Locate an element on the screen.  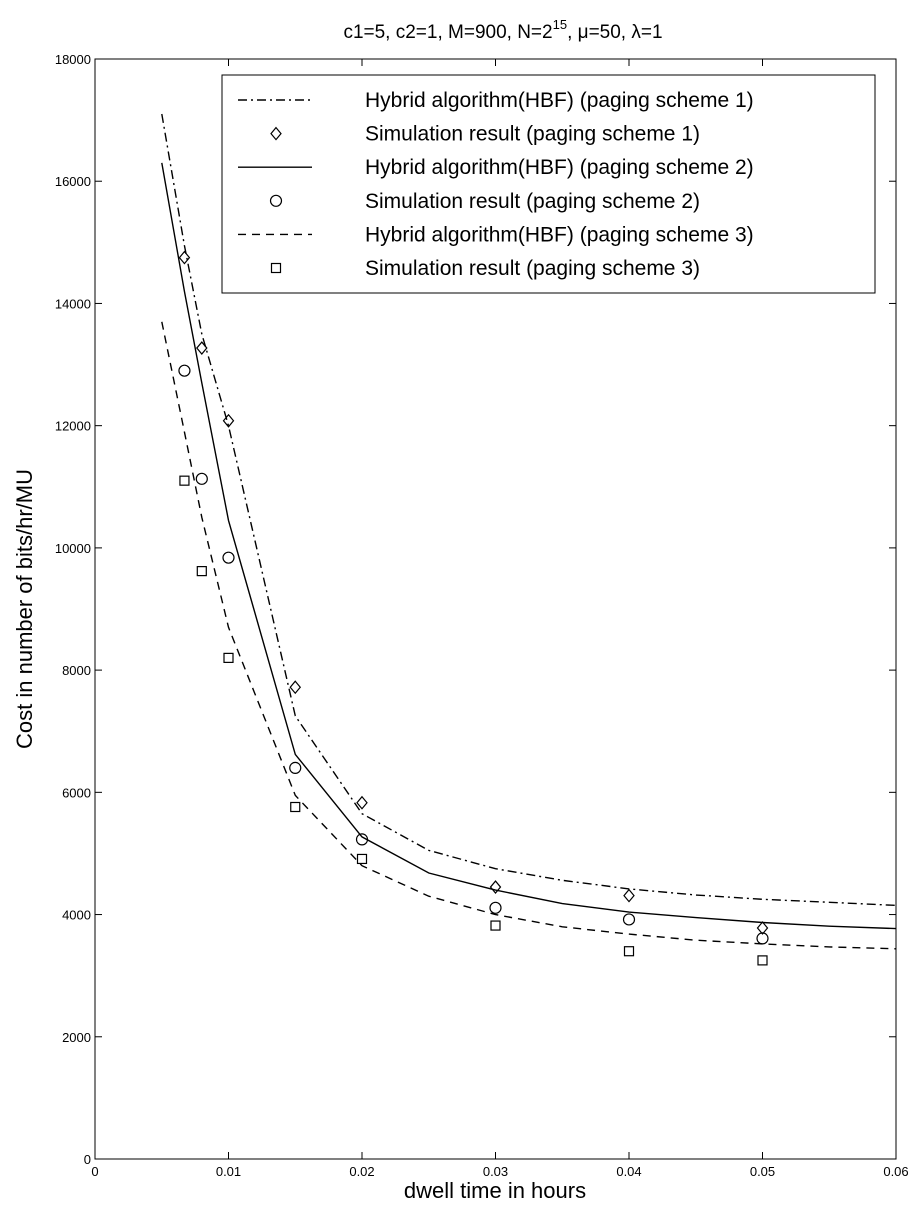
x-tick-label: 0.06 is located at coordinates (895, 1171).